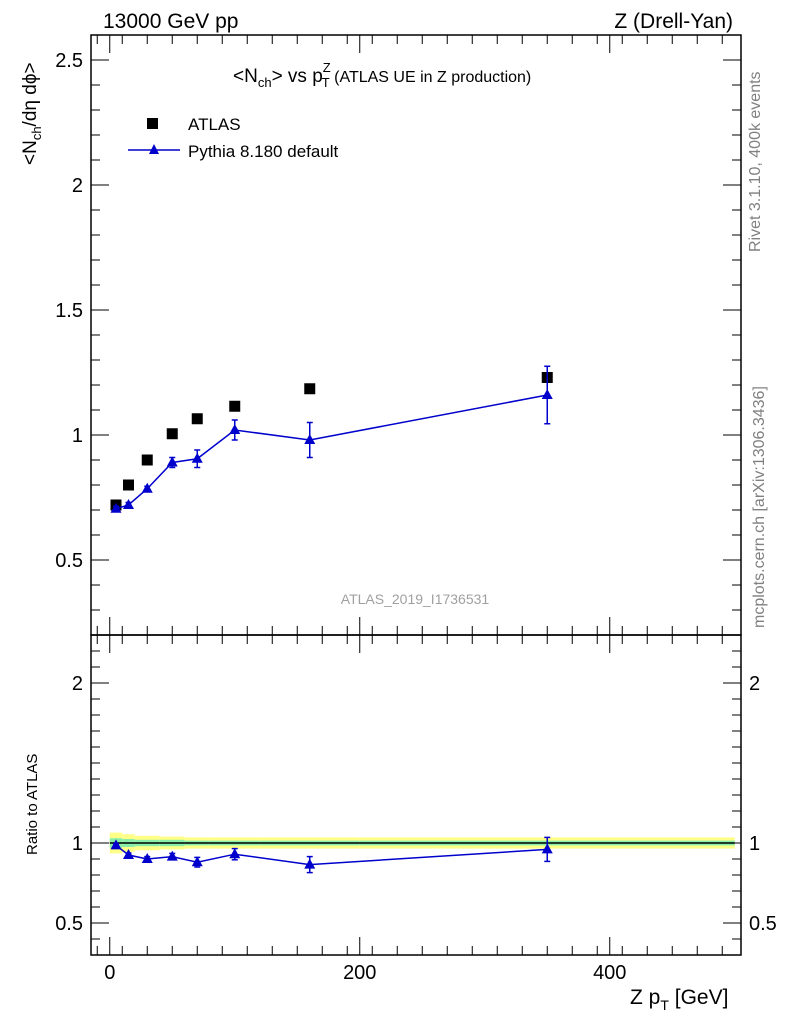 Image resolution: width=786 pixels, height=1024 pixels. Describe the element at coordinates (359, 973) in the screenshot. I see `xtick-label: 200` at that location.